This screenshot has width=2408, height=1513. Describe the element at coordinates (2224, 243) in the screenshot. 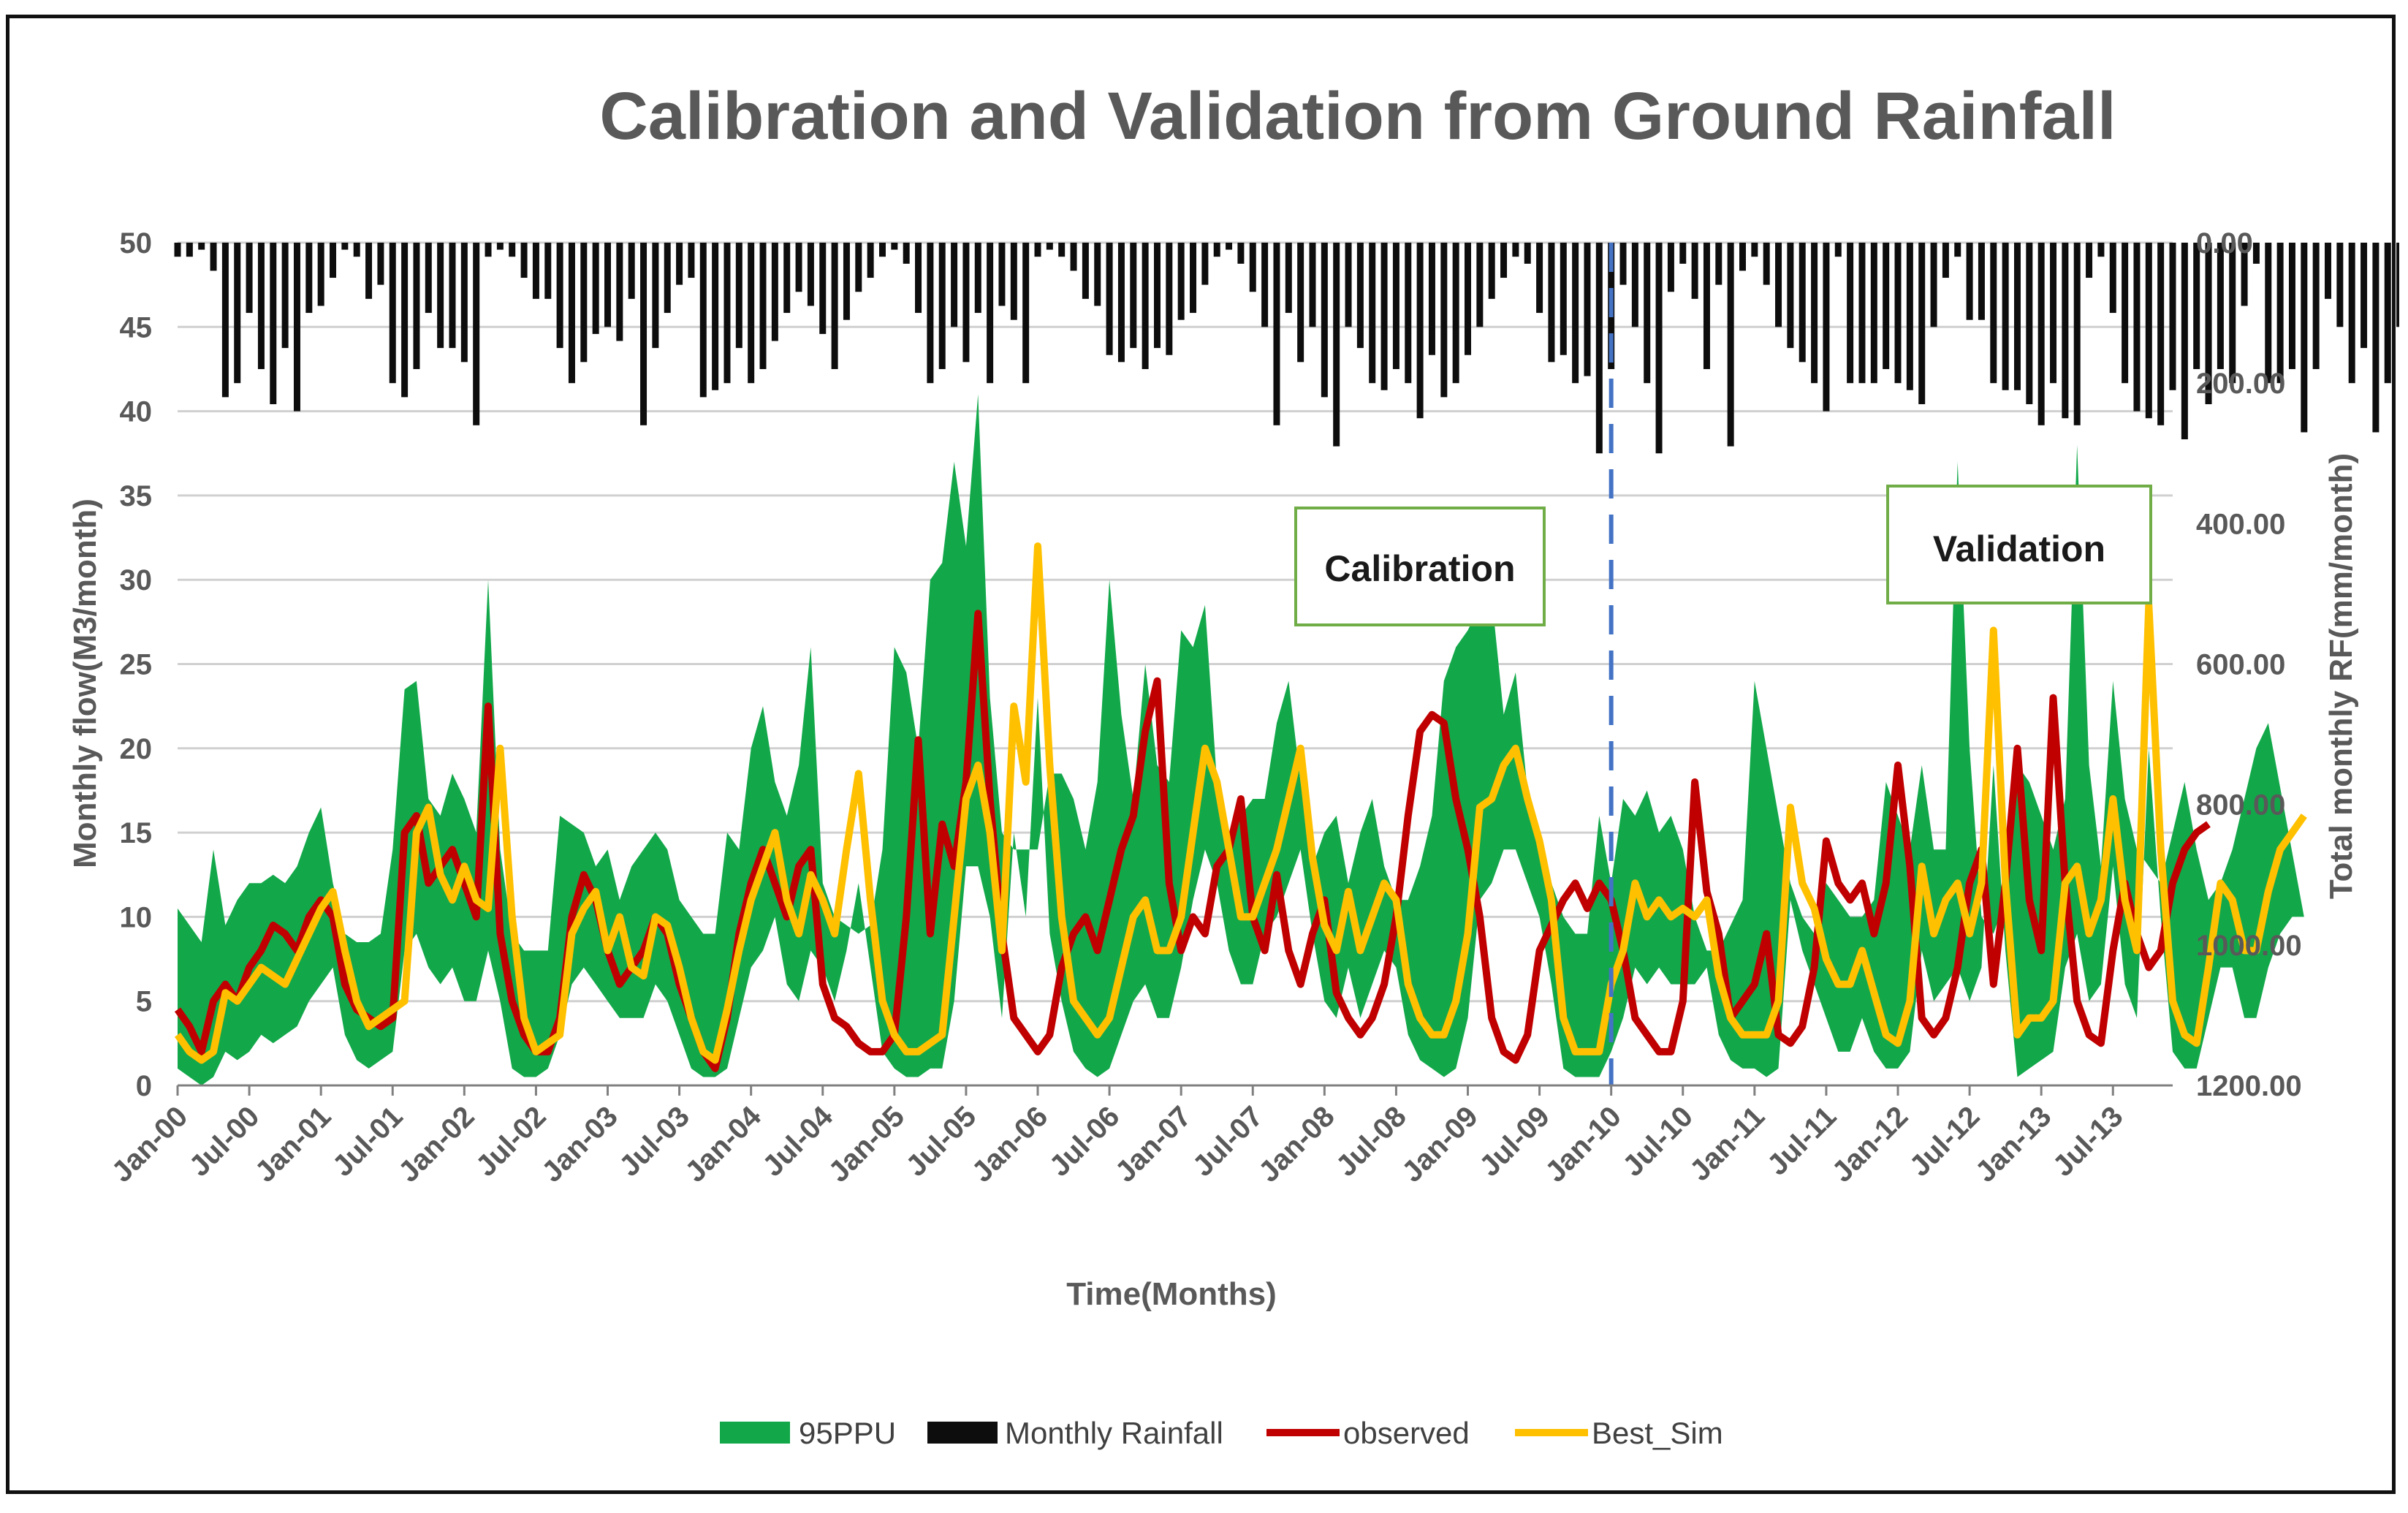

I see `y2-tick-label: 0.00` at that location.